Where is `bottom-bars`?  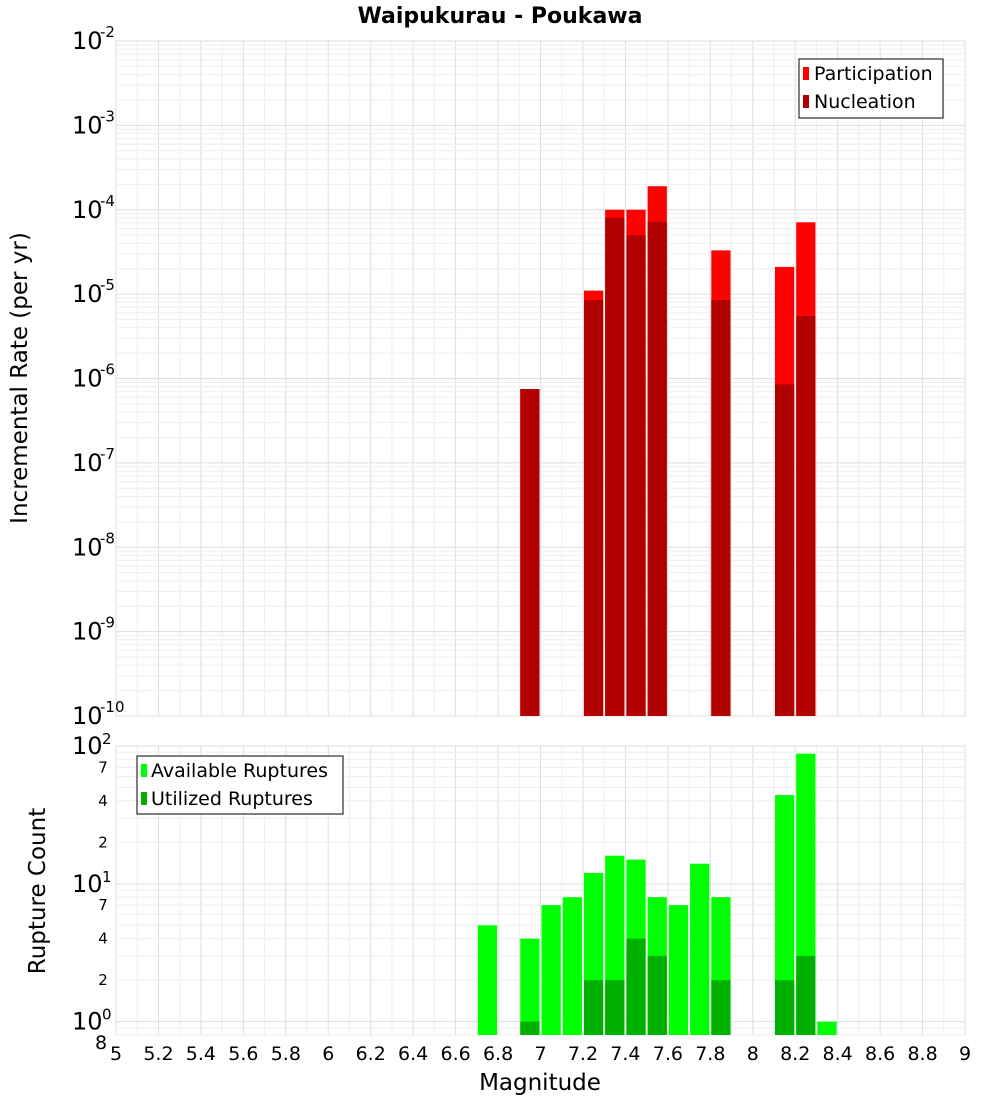 bottom-bars is located at coordinates (657, 894).